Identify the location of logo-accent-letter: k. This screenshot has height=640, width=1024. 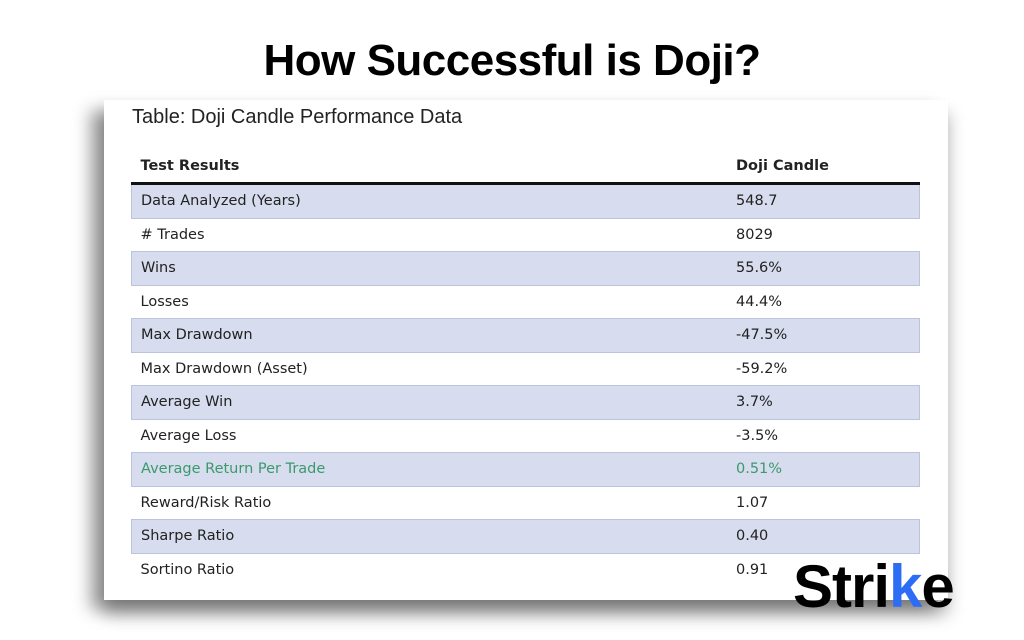
(905, 586).